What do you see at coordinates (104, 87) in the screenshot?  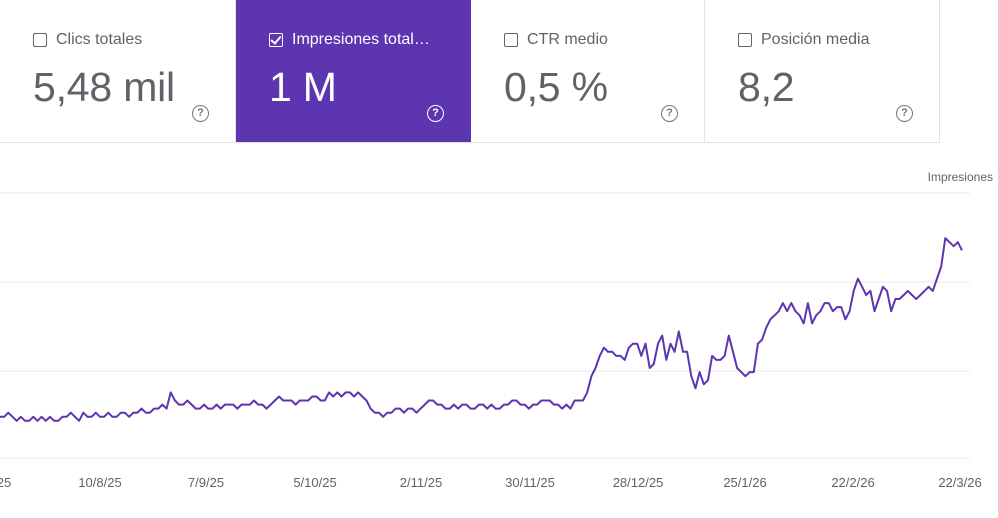 I see `metric-value: 5,48 mil` at bounding box center [104, 87].